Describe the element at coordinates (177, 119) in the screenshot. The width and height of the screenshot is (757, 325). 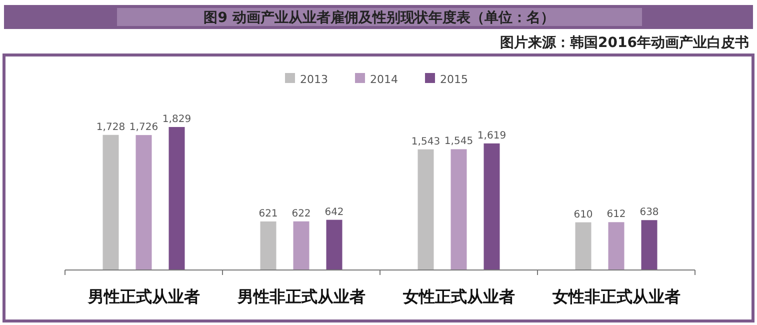
I see `data-label: 1,829` at that location.